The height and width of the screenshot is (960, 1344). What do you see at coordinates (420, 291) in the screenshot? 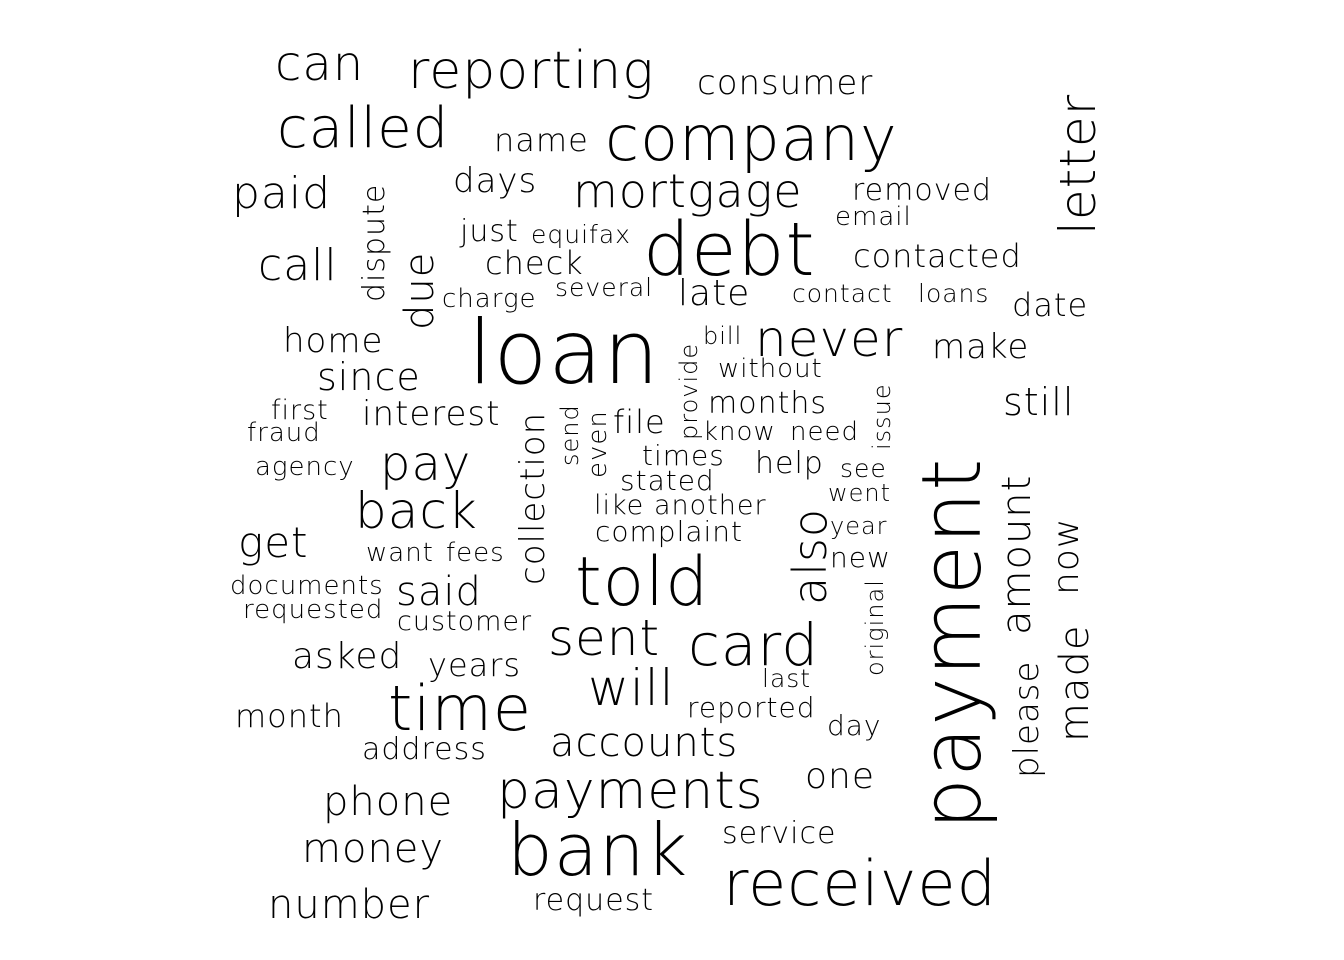
I see `word-due: due` at bounding box center [420, 291].